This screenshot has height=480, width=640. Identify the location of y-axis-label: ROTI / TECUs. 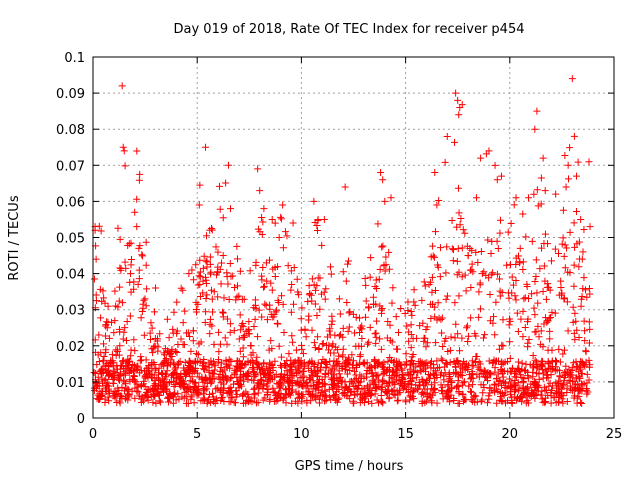
(14, 237).